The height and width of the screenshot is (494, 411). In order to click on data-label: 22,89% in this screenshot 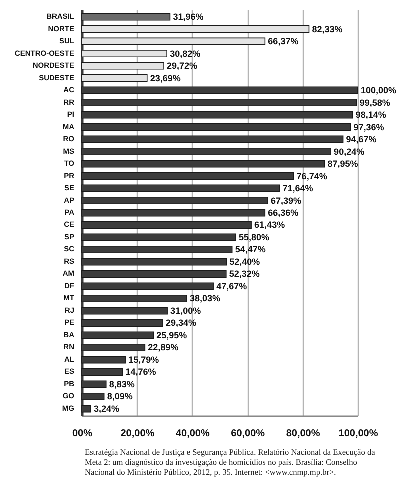, I will do `click(163, 347)`.